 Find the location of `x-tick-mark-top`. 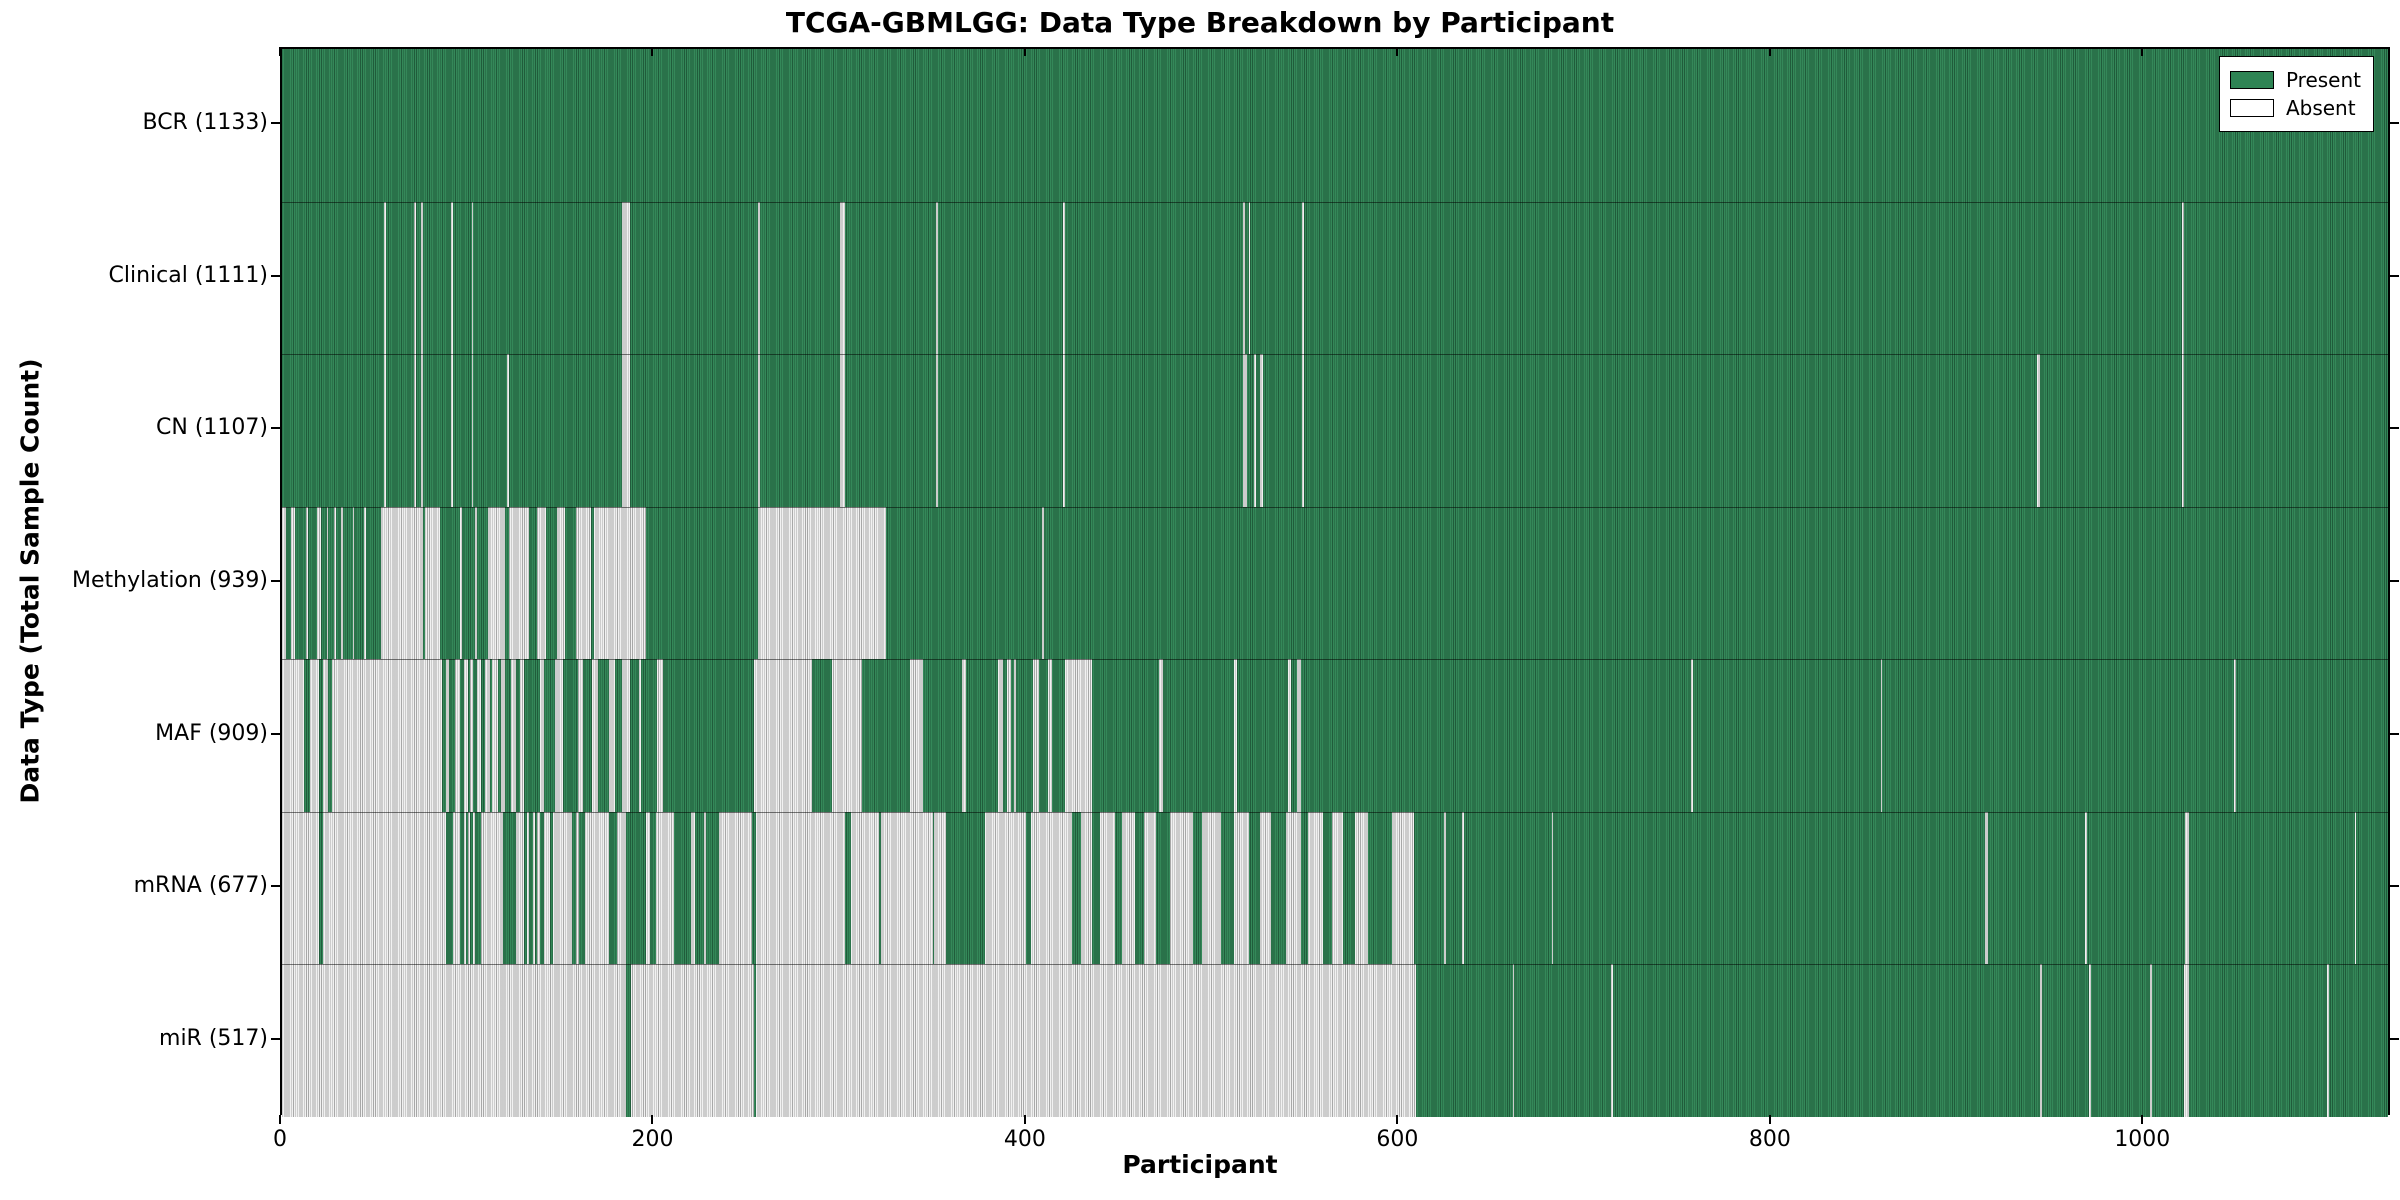

x-tick-mark-top is located at coordinates (652, 51).